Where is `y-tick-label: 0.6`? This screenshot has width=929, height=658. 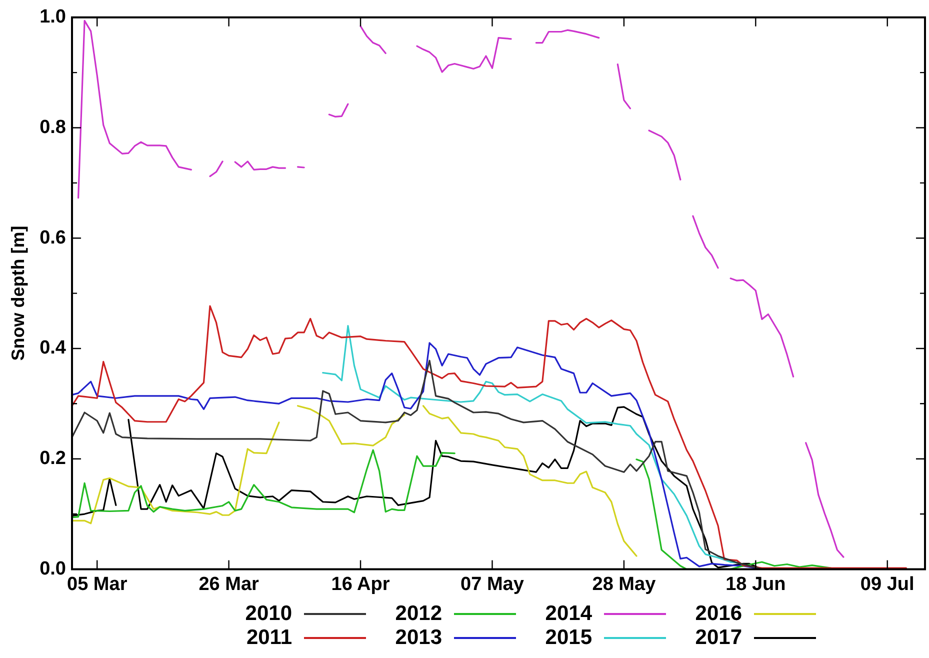
y-tick-label: 0.6 is located at coordinates (53, 237).